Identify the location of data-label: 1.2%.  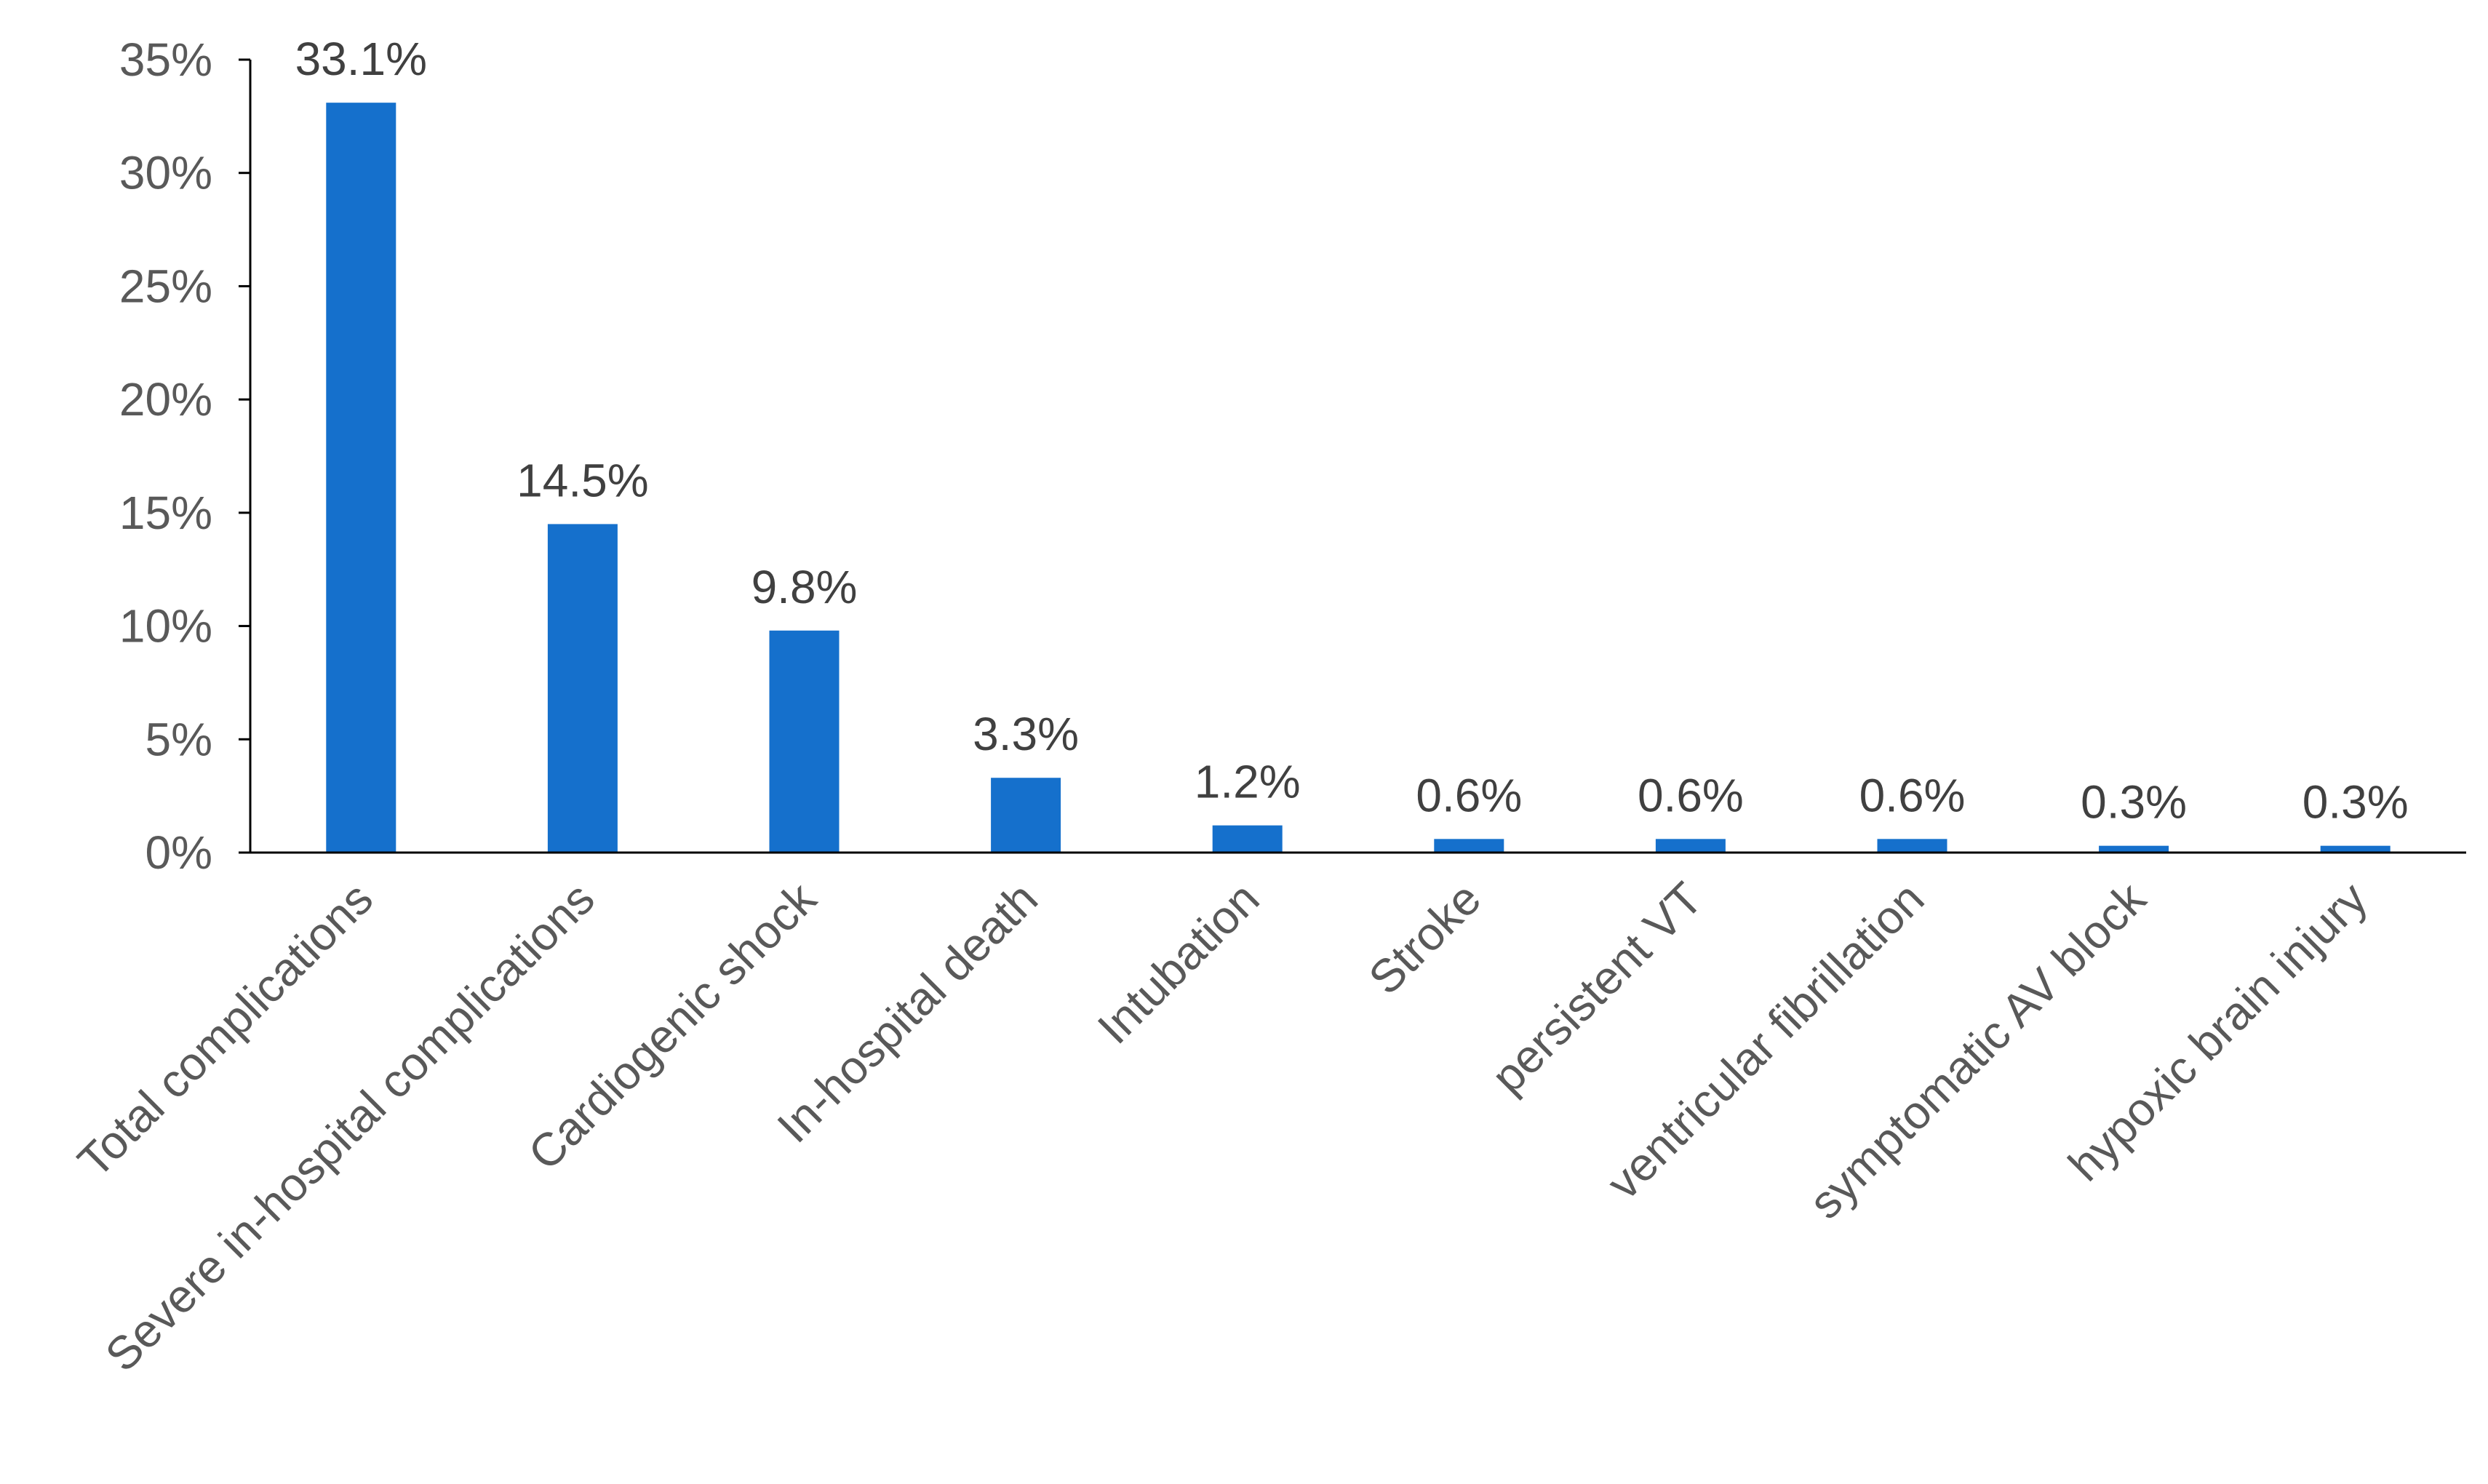
(1248, 782).